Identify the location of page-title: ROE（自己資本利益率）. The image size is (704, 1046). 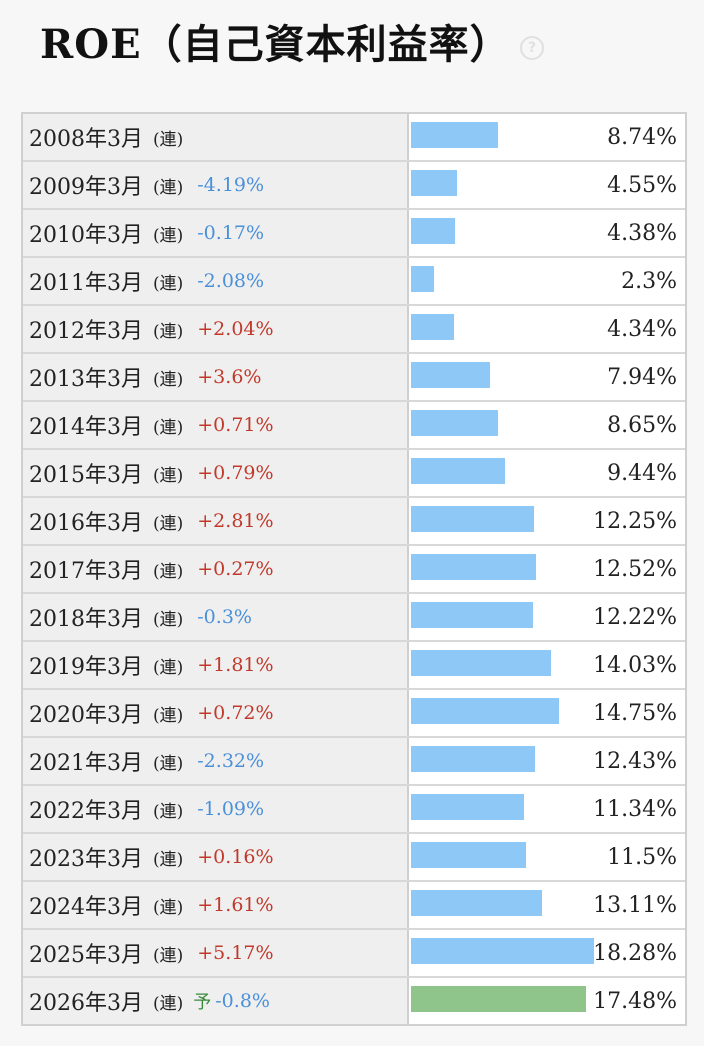
(275, 44).